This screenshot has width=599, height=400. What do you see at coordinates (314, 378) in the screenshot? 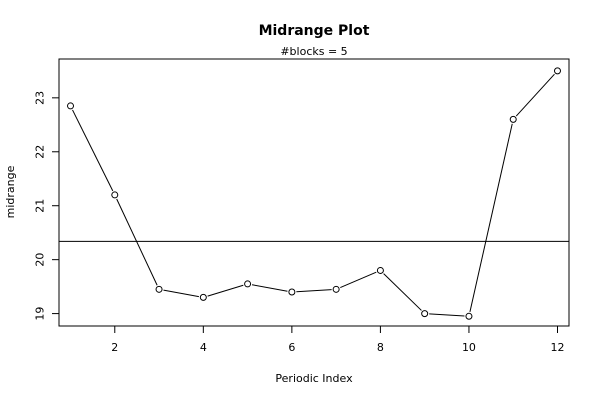
I see `x-axis-label: Periodic Index` at bounding box center [314, 378].